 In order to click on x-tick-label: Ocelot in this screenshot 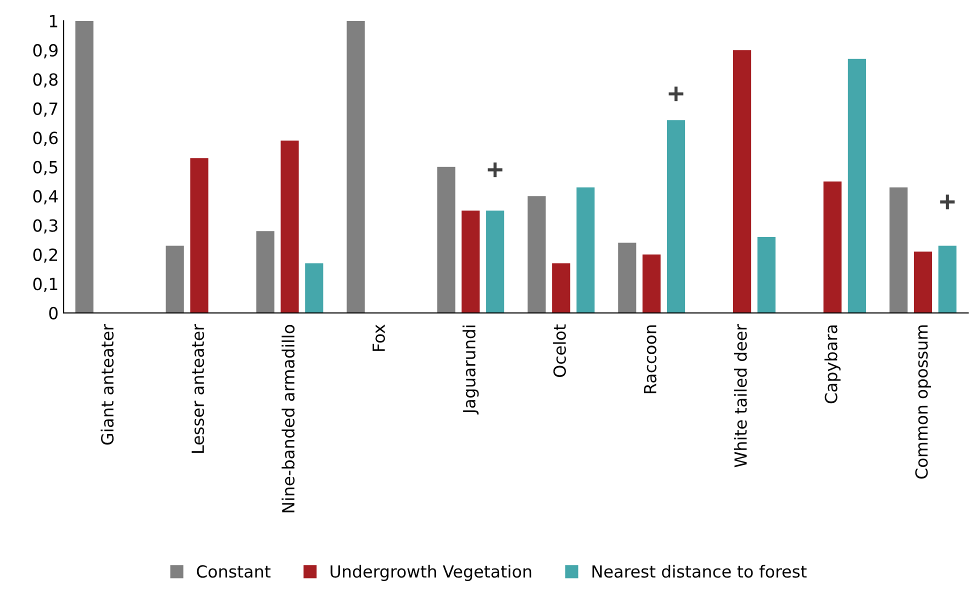, I will do `click(559, 350)`.